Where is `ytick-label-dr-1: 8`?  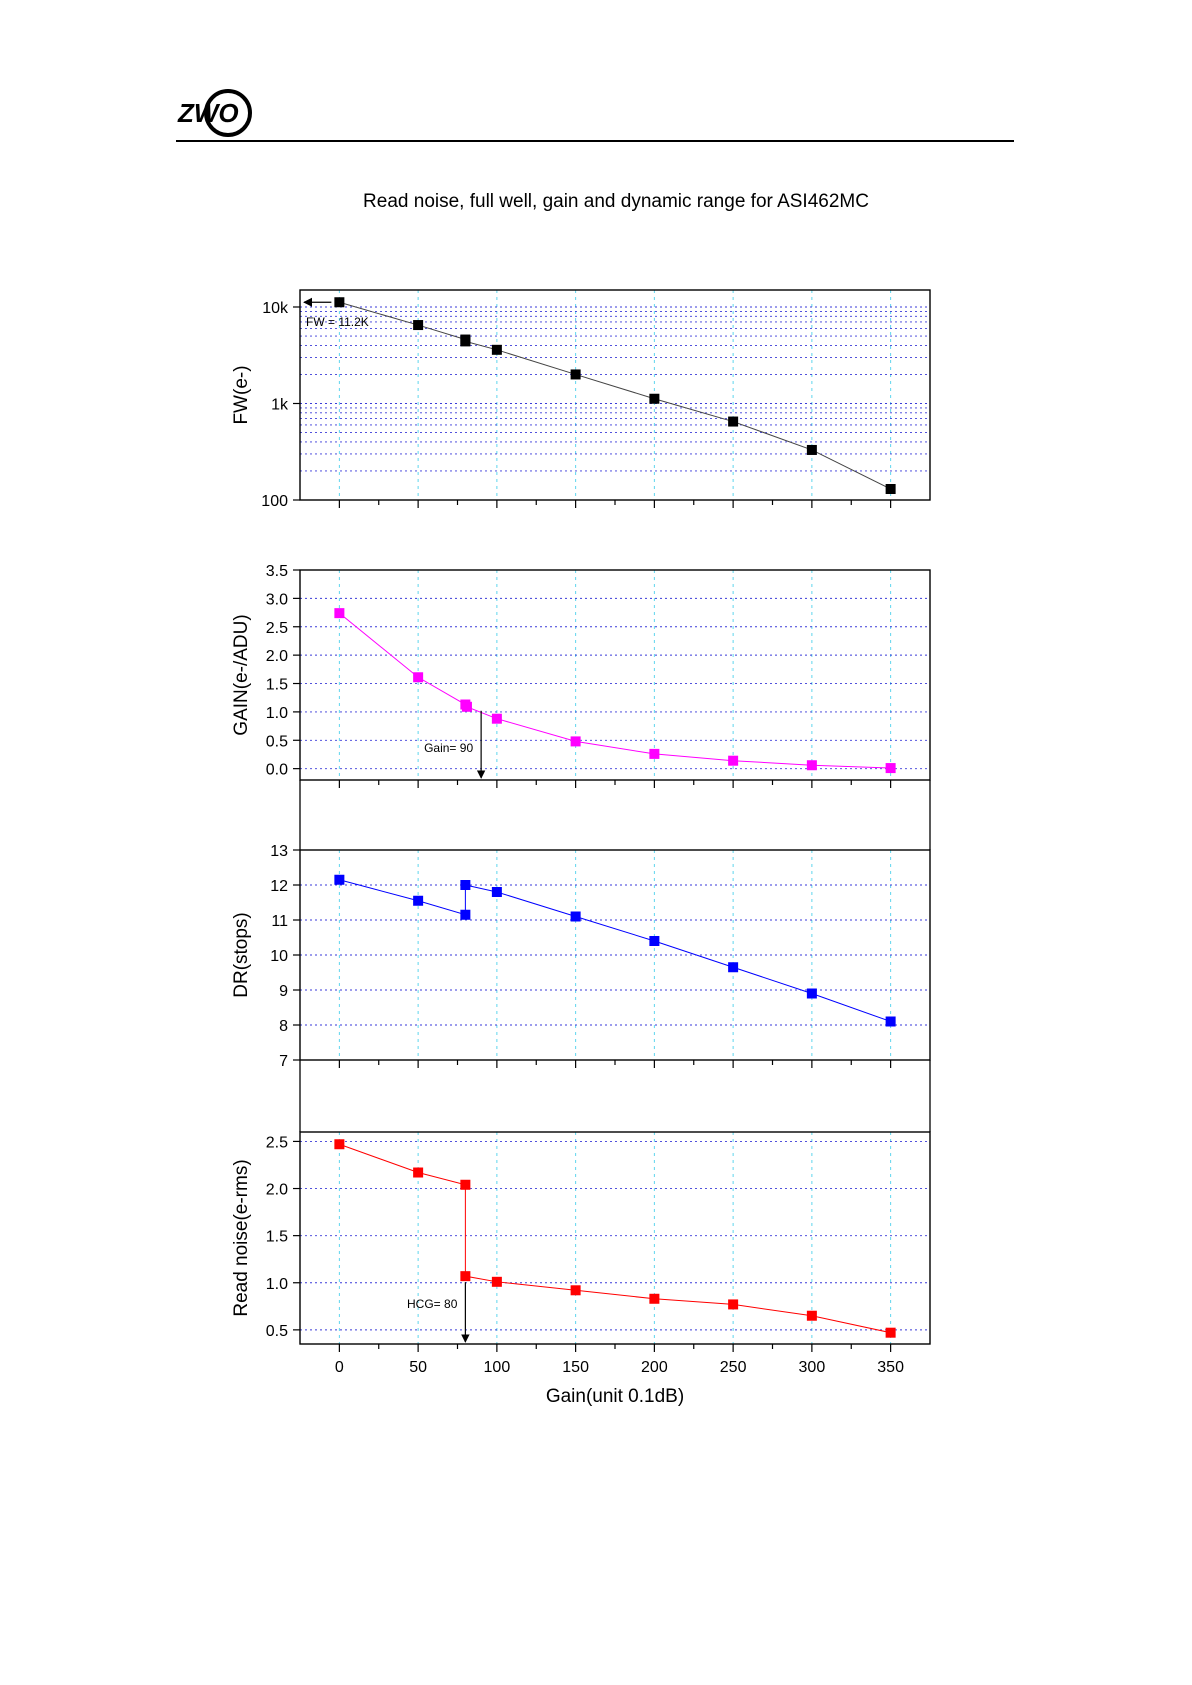 ytick-label-dr-1: 8 is located at coordinates (283, 1026).